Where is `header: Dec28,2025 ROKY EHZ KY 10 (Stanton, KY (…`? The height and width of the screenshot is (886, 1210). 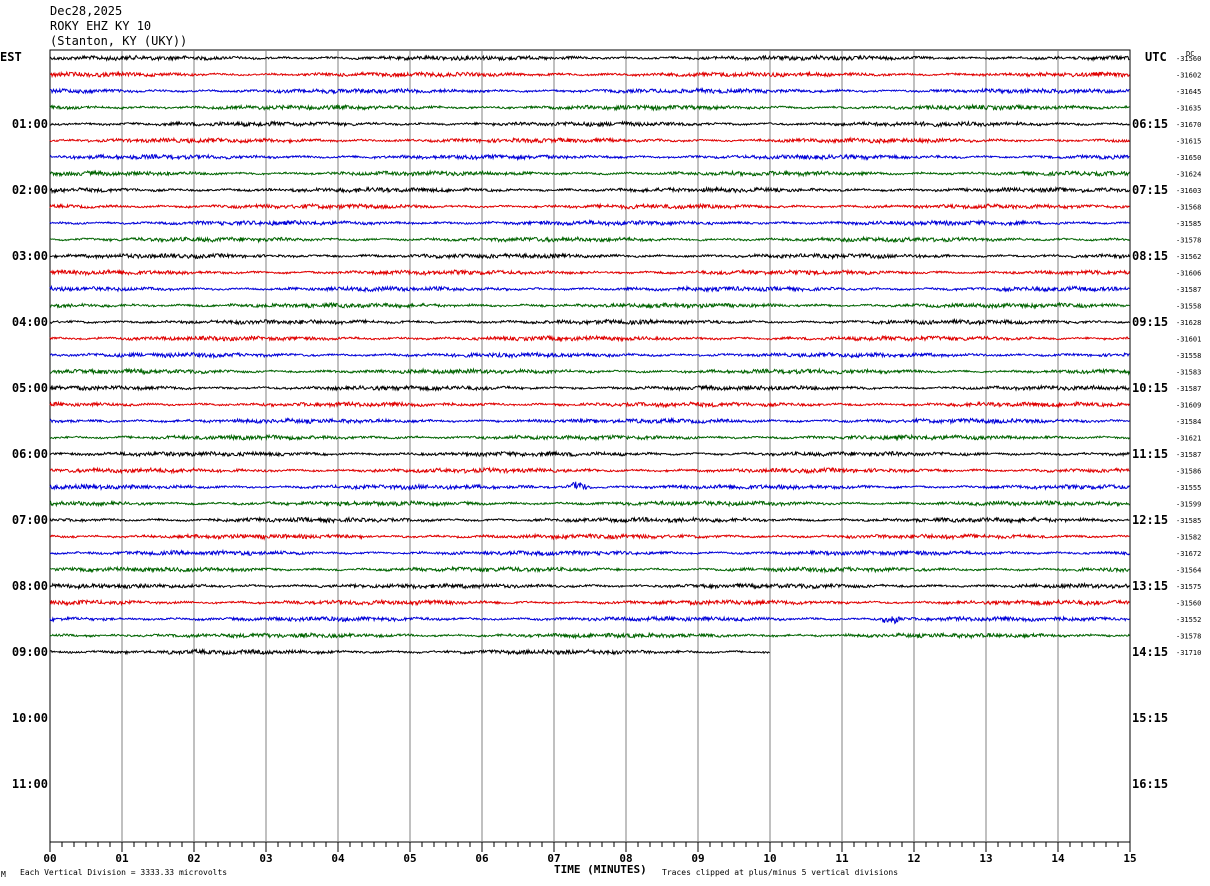
header: Dec28,2025 ROKY EHZ KY 10 (Stanton, KY (… is located at coordinates (118, 26).